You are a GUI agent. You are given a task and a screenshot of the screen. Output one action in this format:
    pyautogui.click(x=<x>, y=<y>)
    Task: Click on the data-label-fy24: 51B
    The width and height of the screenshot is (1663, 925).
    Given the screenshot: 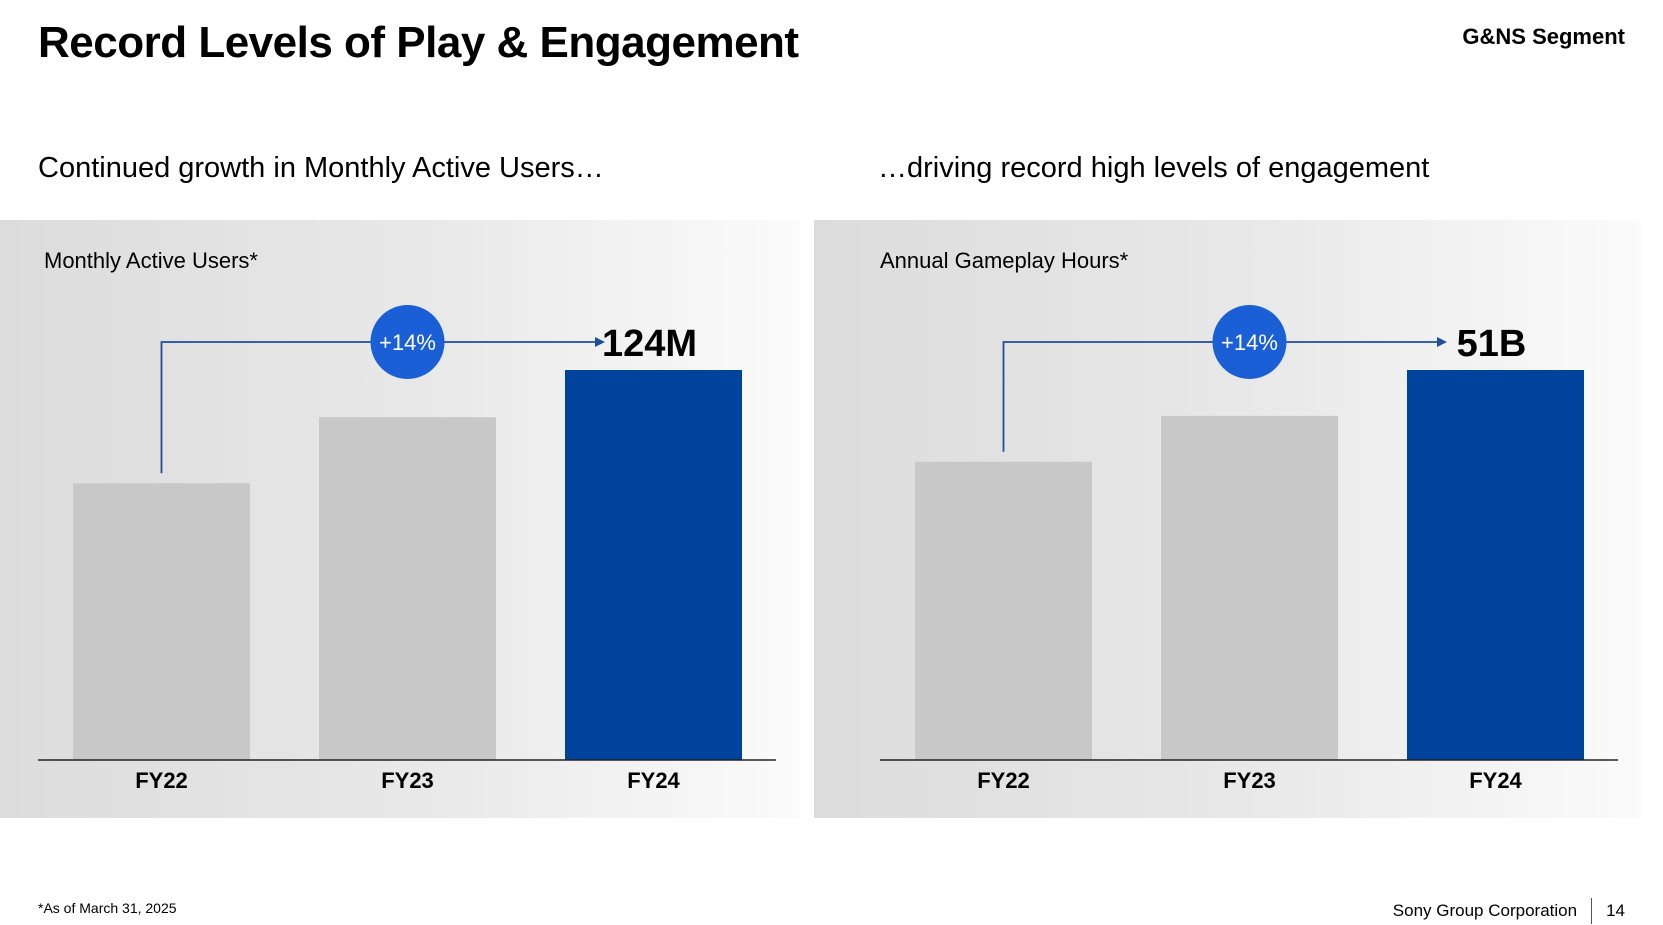 What is the action you would take?
    pyautogui.click(x=1492, y=344)
    